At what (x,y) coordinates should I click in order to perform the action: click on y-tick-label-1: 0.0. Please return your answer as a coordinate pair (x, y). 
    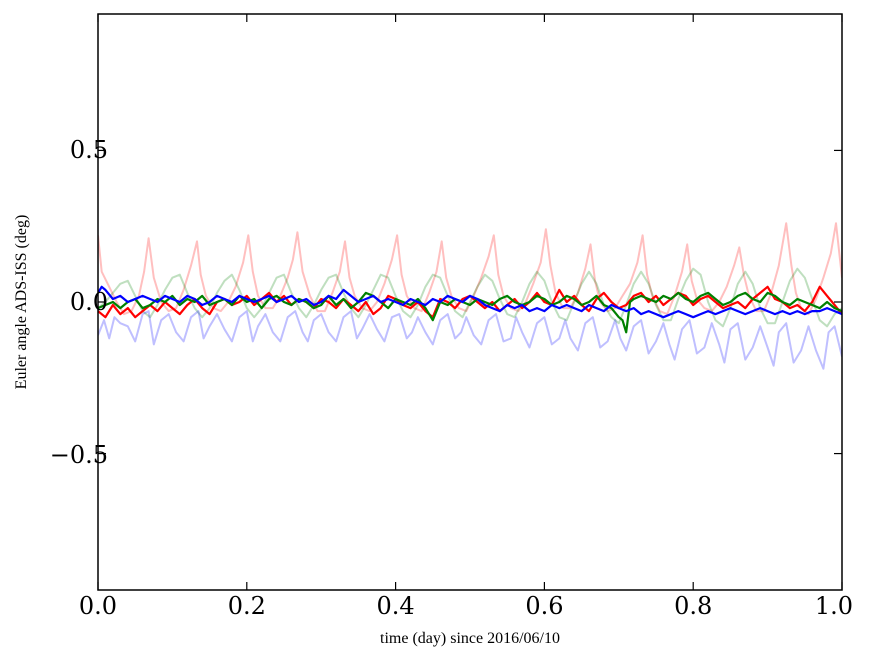
    Looking at the image, I should click on (89, 302).